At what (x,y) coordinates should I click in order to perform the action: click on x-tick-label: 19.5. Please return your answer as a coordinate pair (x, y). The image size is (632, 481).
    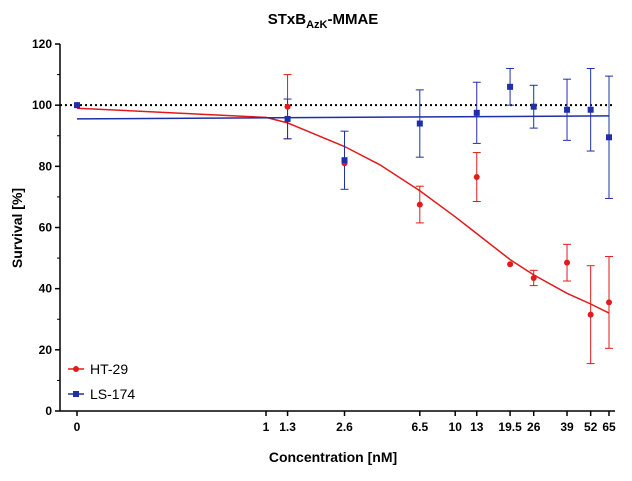
    Looking at the image, I should click on (510, 427).